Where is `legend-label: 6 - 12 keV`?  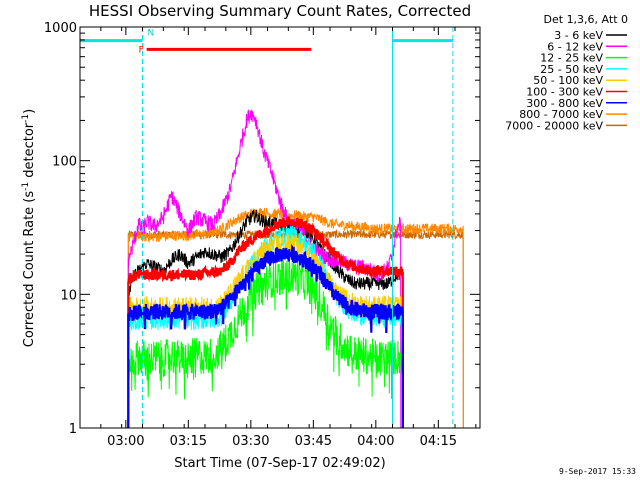 legend-label: 6 - 12 keV is located at coordinates (575, 46).